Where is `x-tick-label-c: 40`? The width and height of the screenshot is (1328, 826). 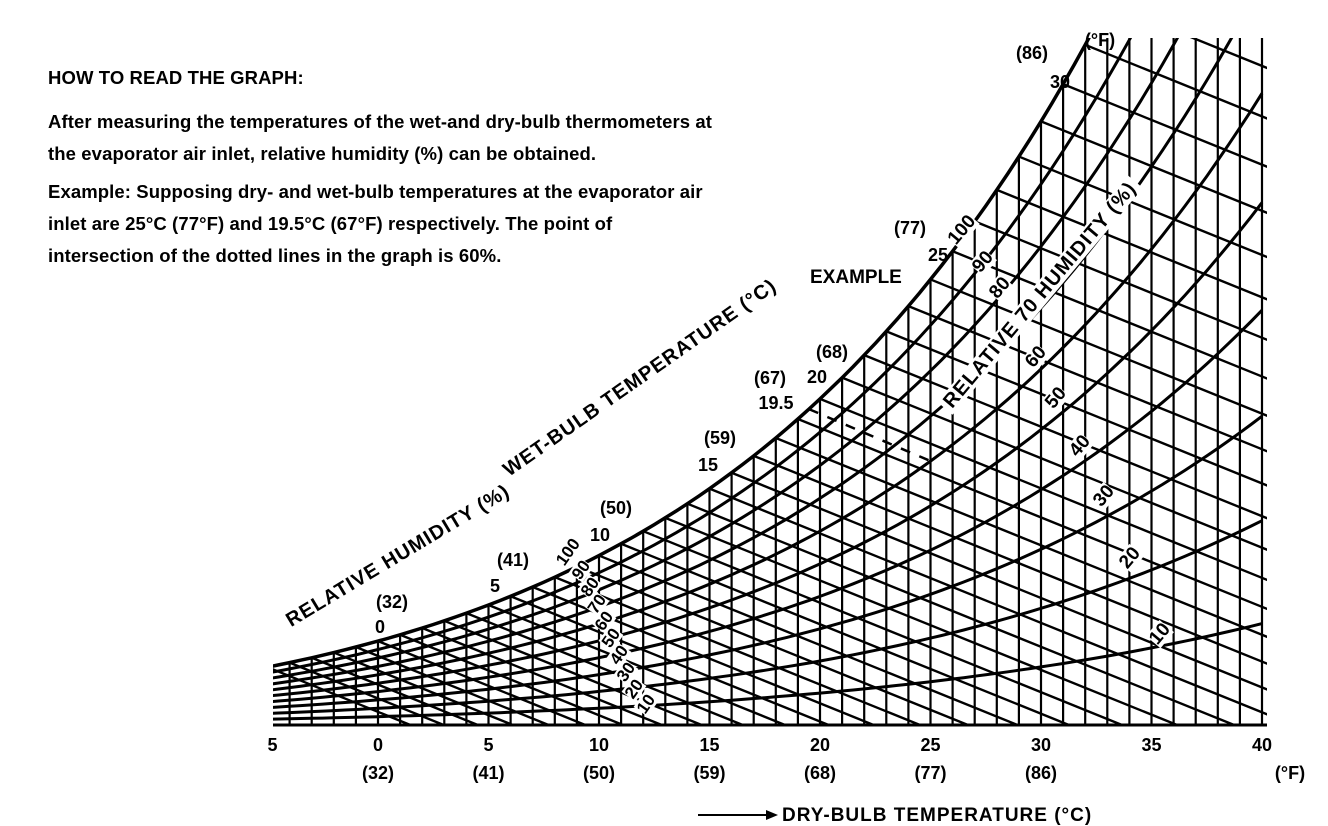
x-tick-label-c: 40 is located at coordinates (1262, 745).